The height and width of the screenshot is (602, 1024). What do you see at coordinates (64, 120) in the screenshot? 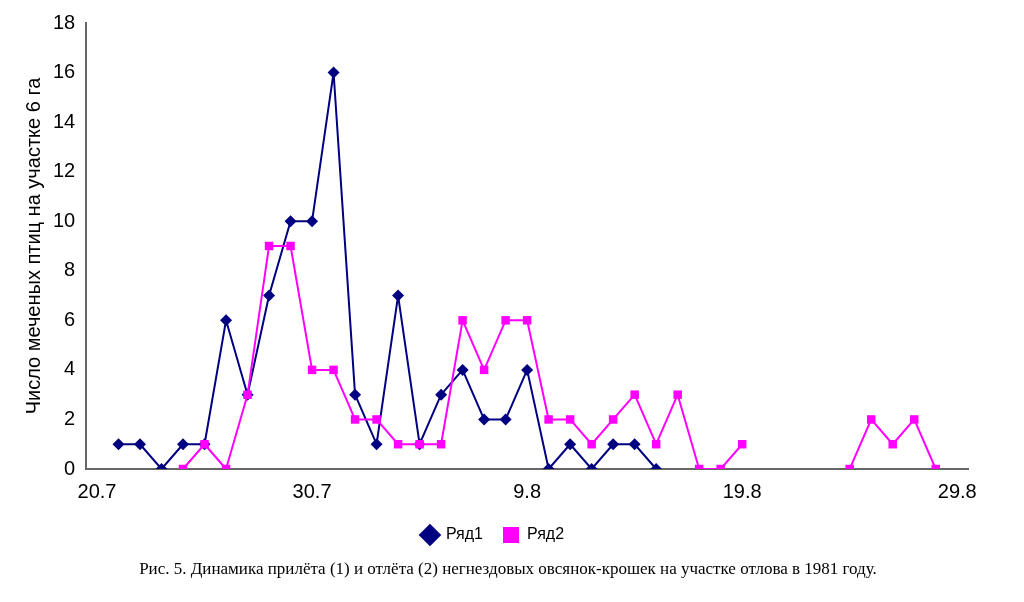
I see `y-tick-label: 14` at bounding box center [64, 120].